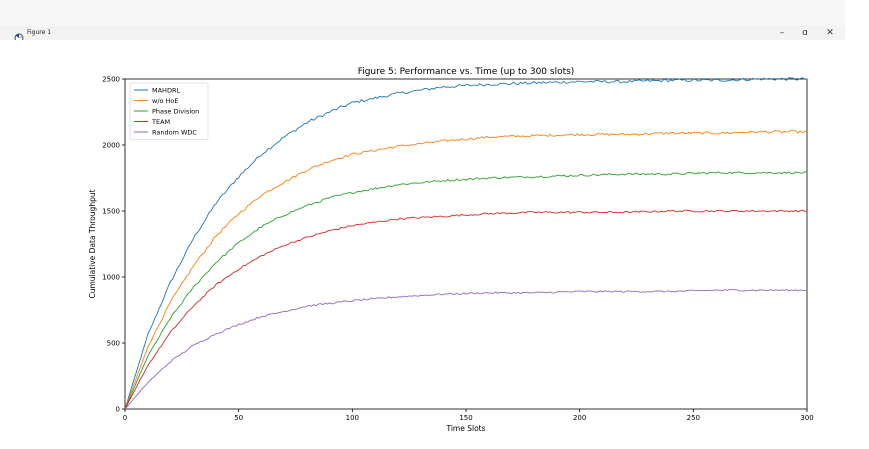 This screenshot has height=449, width=869. I want to click on x-tick-label: 200, so click(579, 418).